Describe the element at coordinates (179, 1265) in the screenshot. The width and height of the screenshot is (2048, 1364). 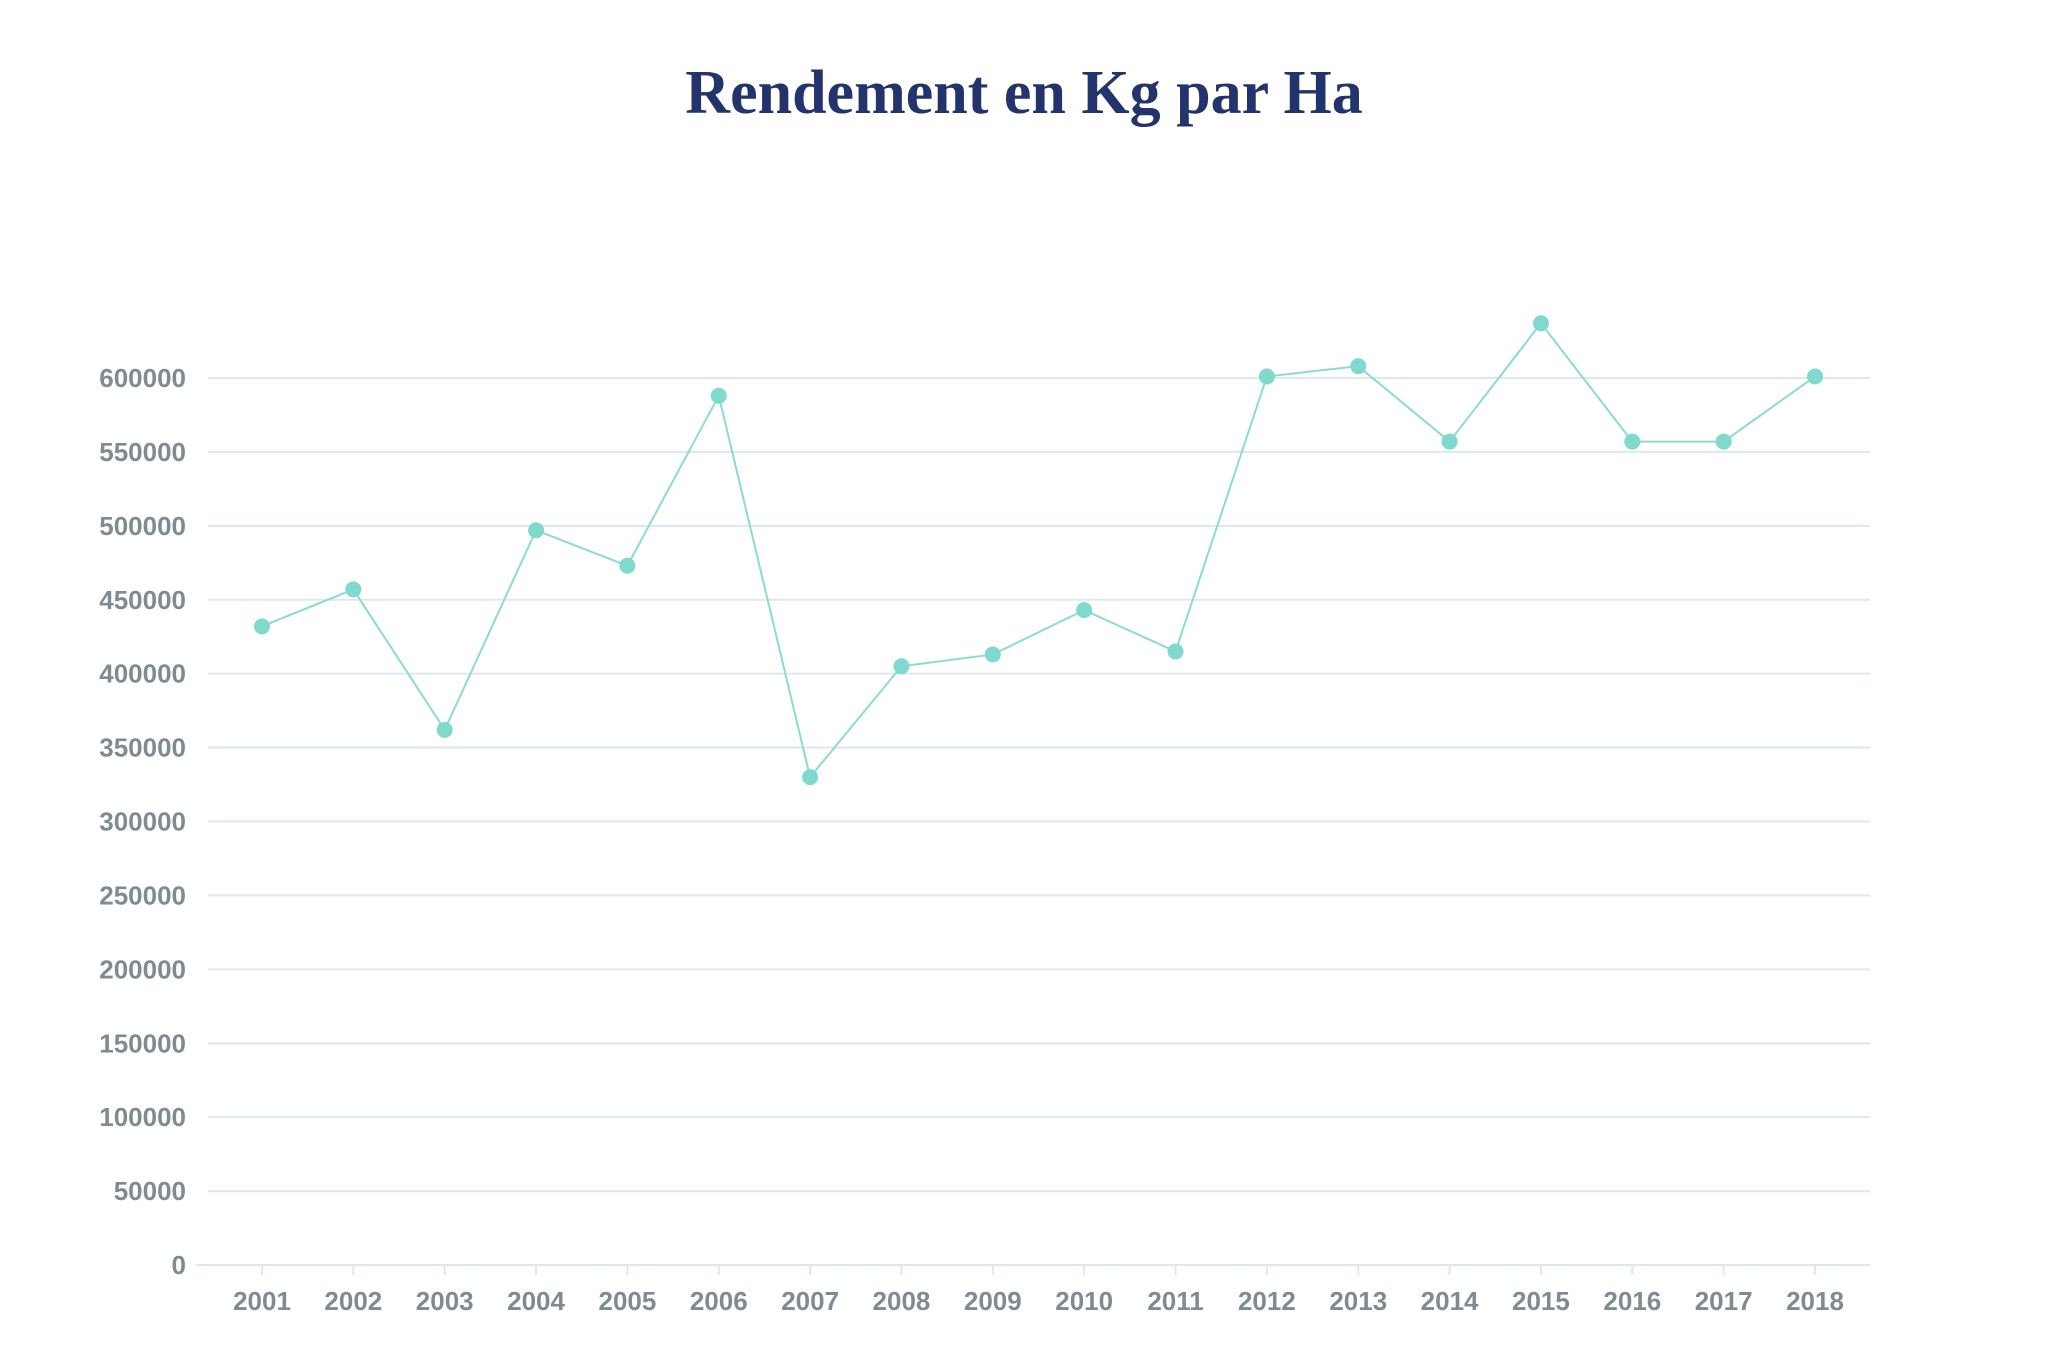
I see `y-tick-label: 0` at that location.